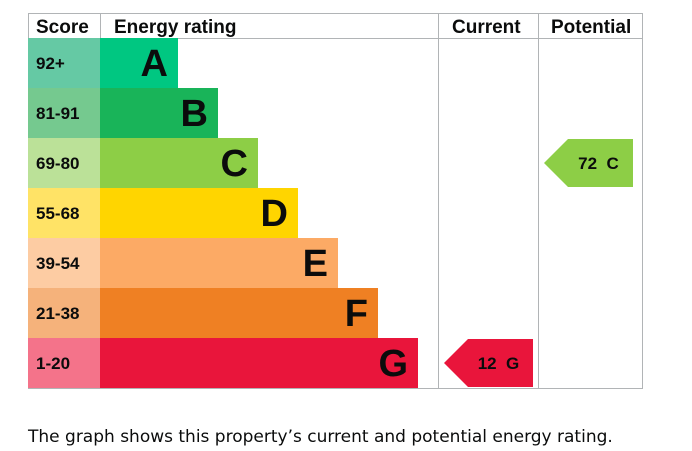 This screenshot has width=692, height=451. I want to click on current-rating-arrow-label: 12 G, so click(499, 363).